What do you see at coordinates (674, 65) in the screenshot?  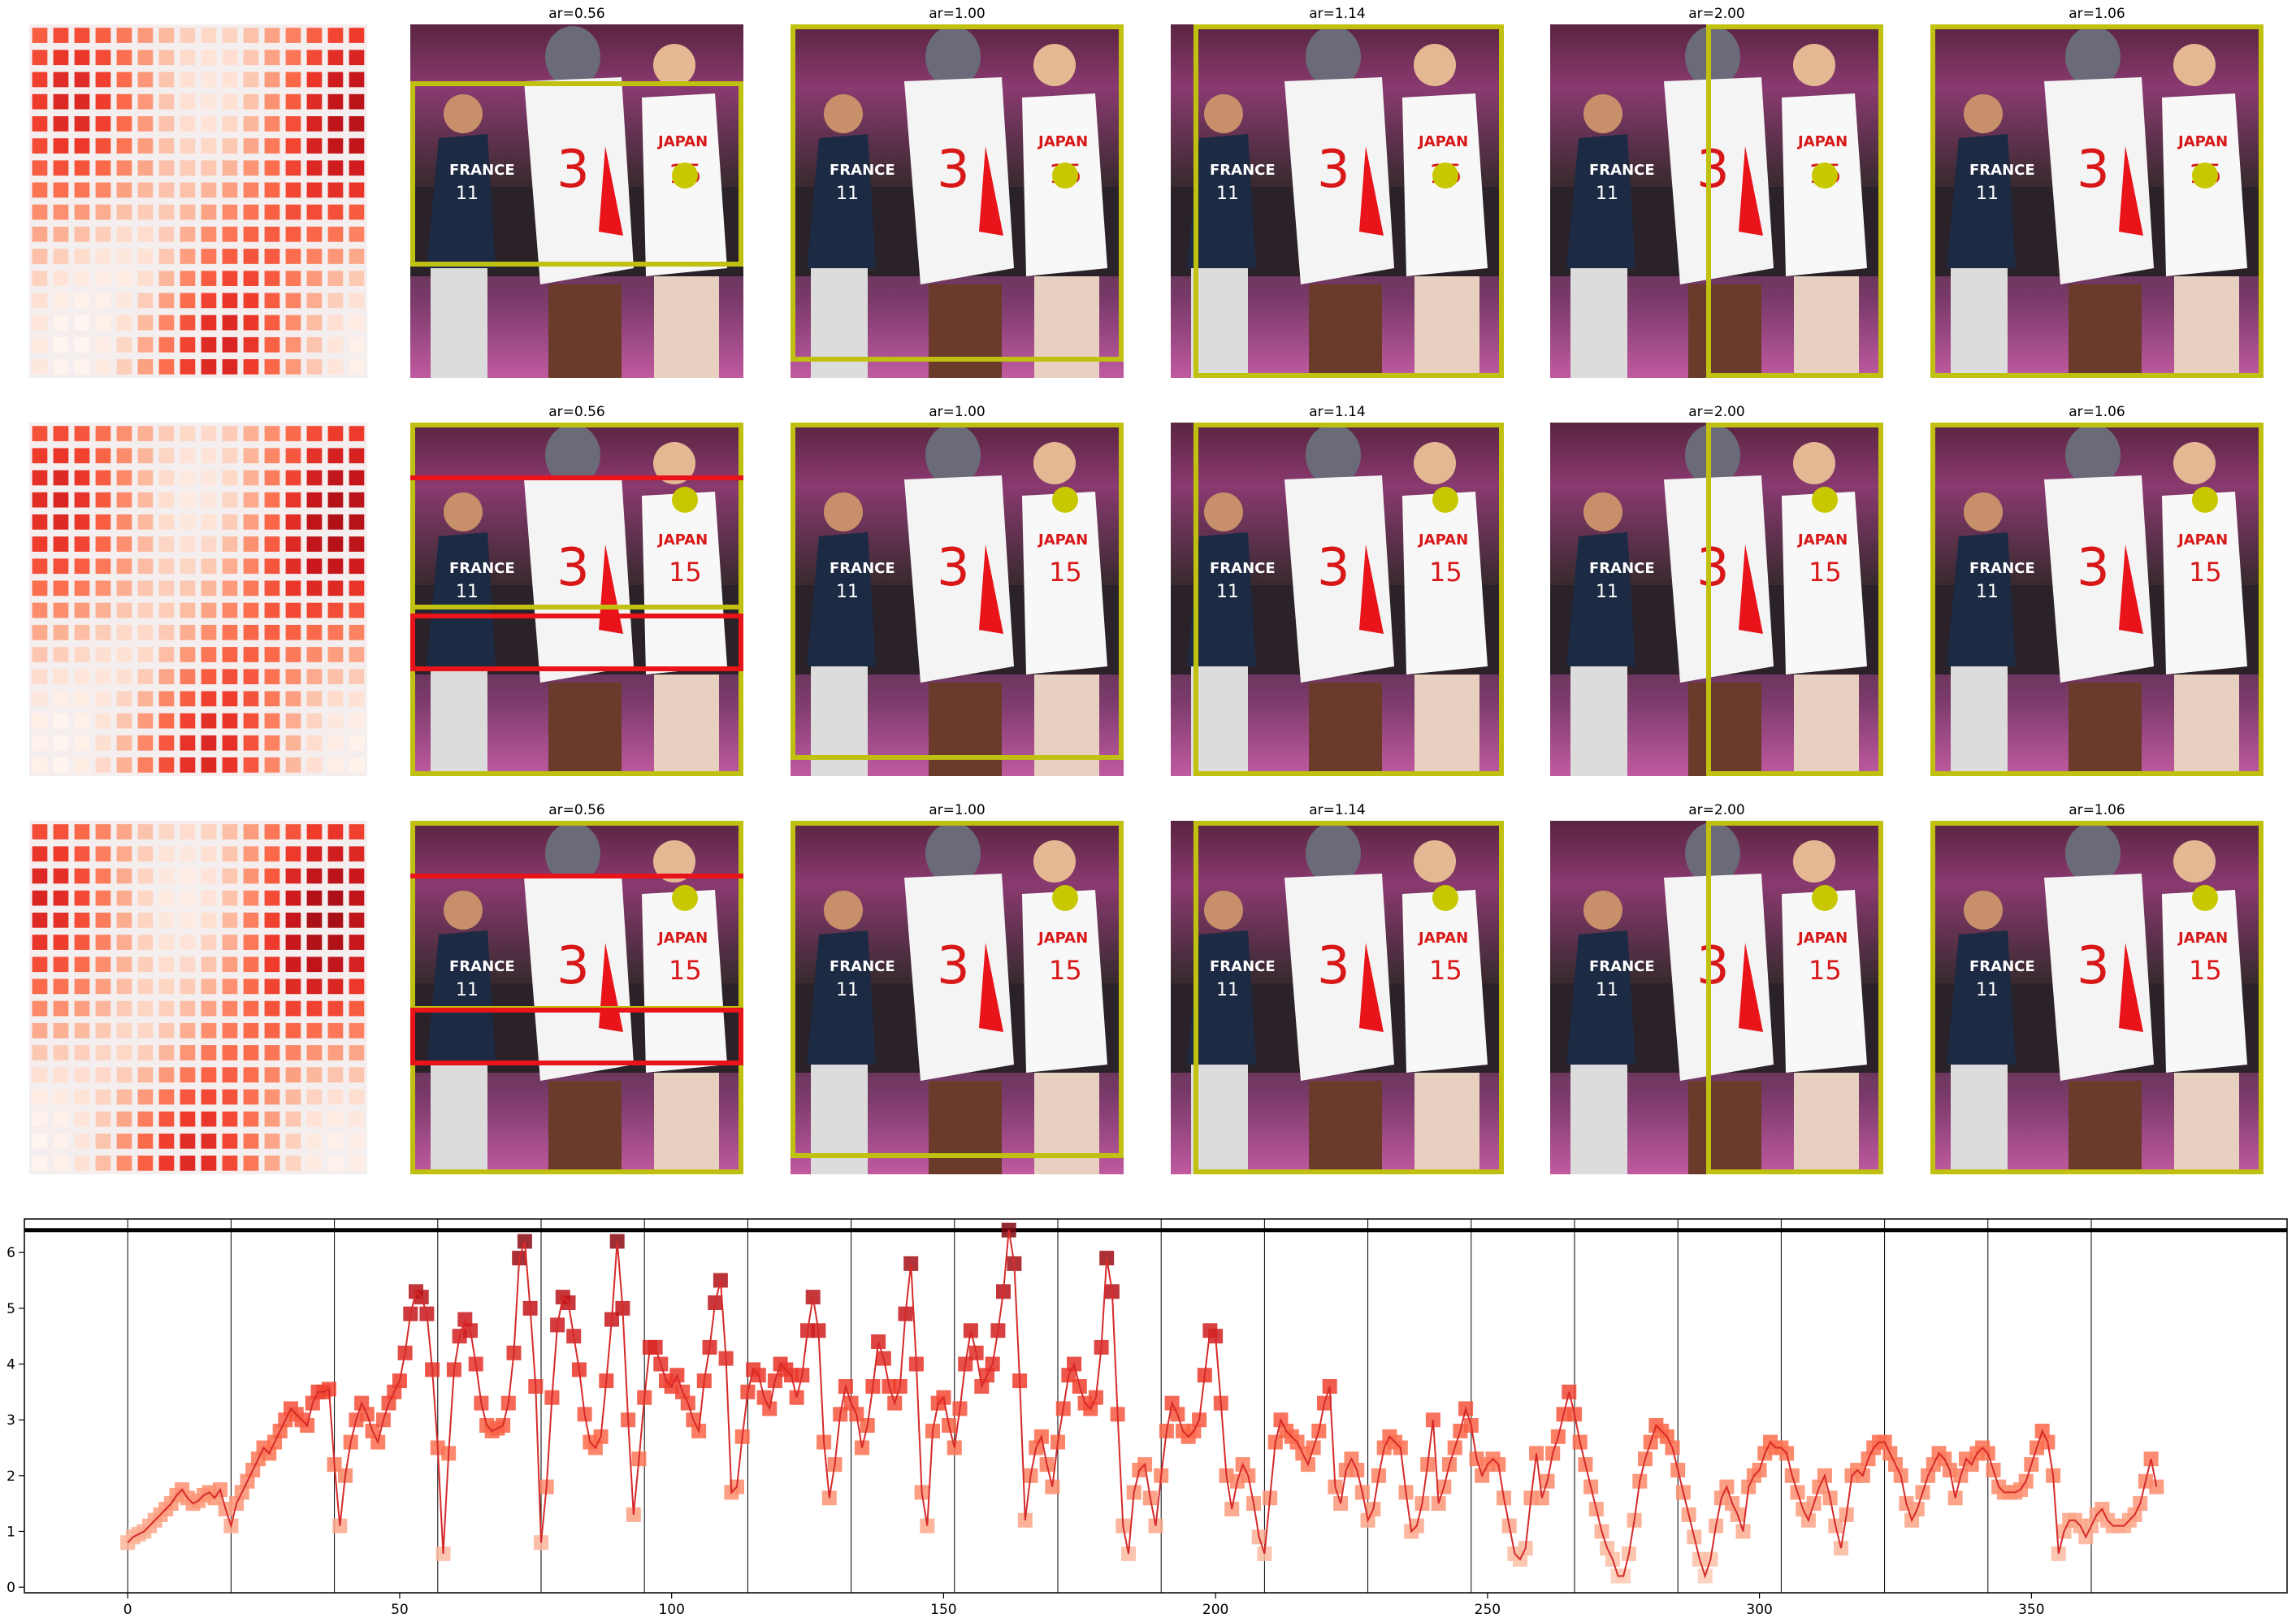 I see `player-head-japan` at bounding box center [674, 65].